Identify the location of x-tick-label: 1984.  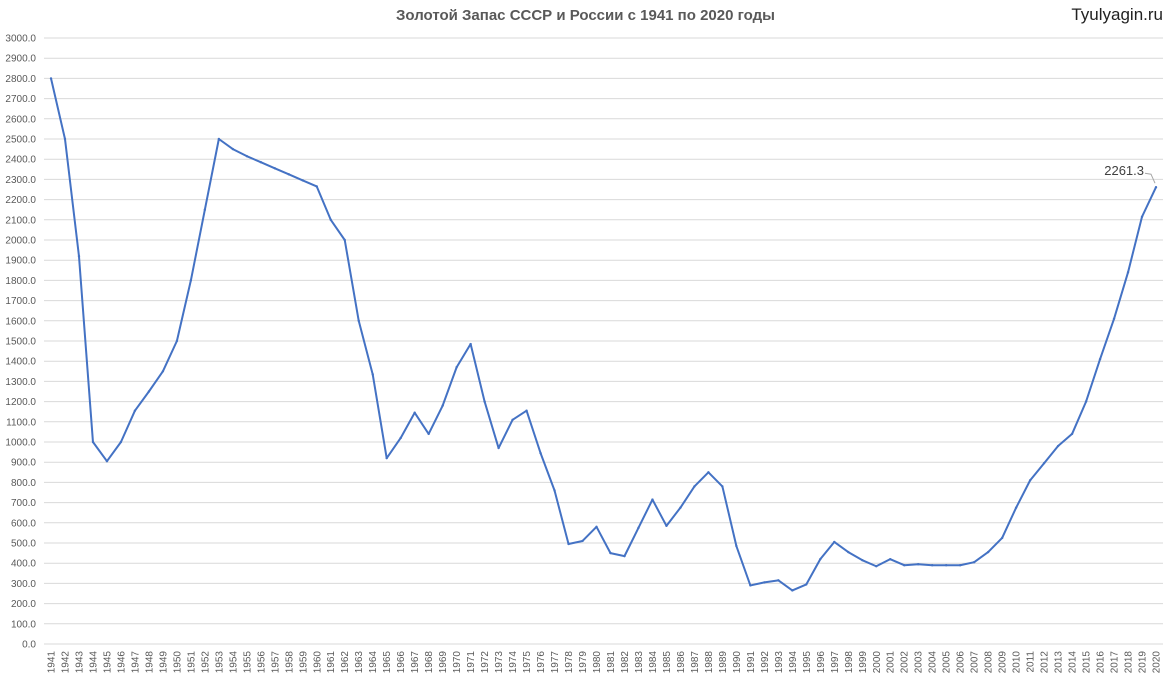
(653, 662).